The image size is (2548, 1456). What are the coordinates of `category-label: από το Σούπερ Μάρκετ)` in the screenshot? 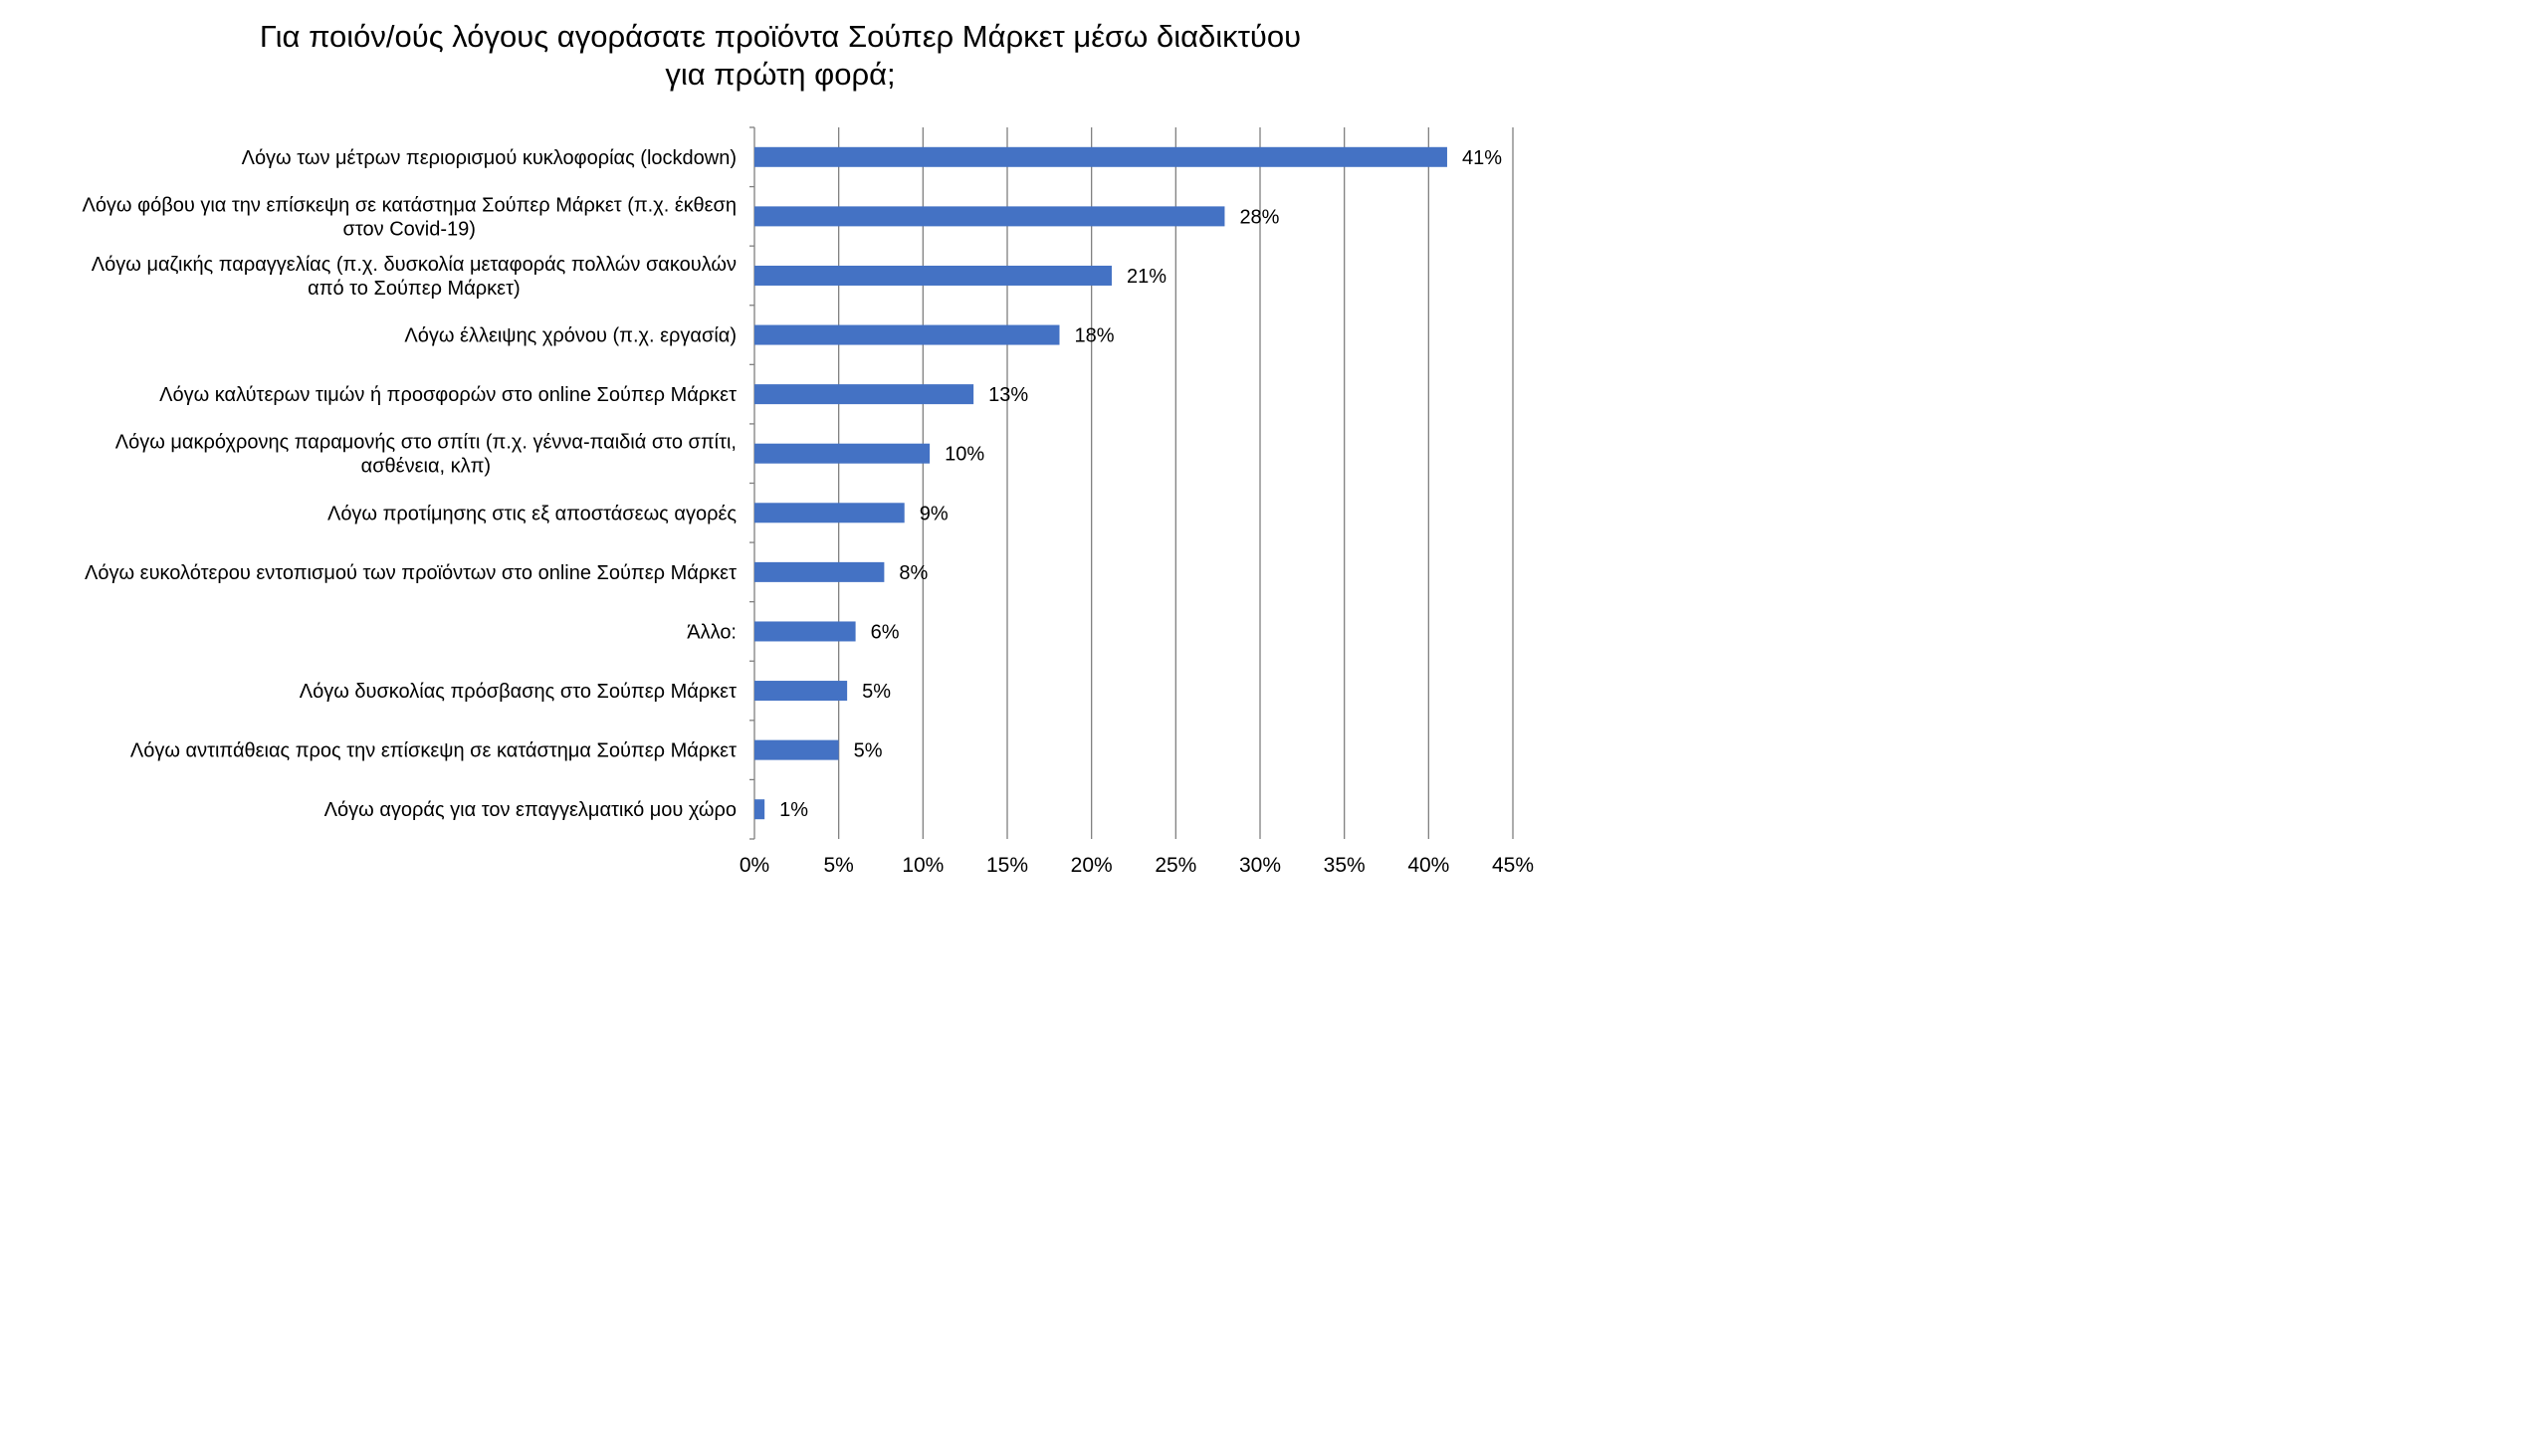 It's located at (414, 289).